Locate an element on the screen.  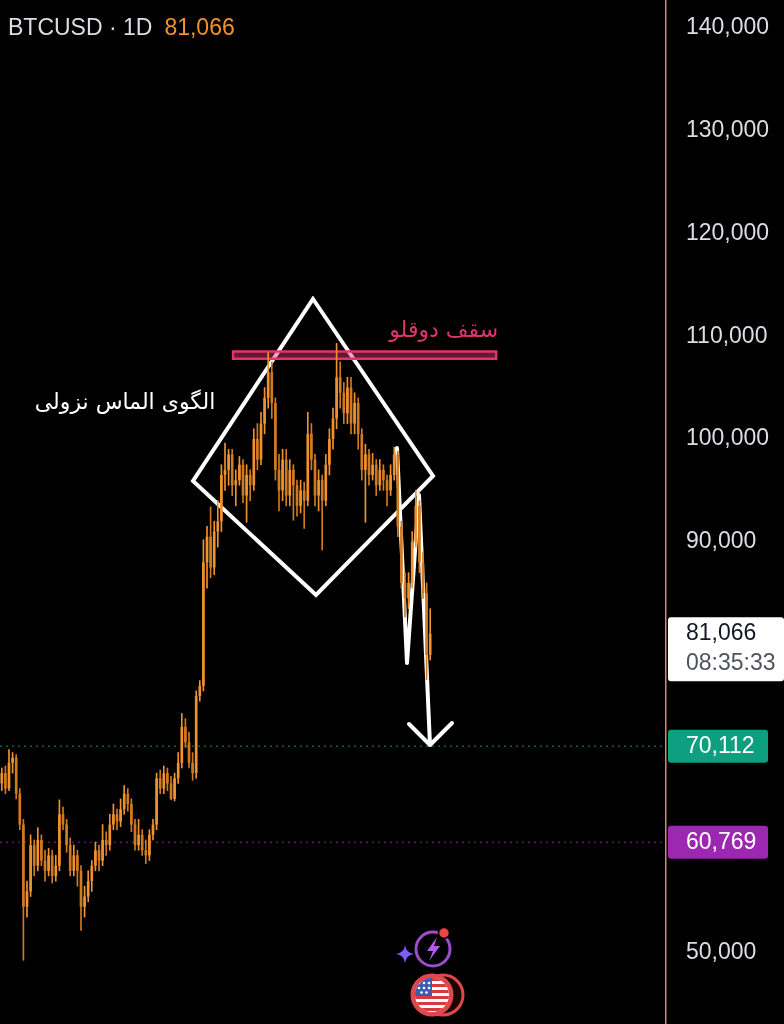
y-tick-label: 110,000 is located at coordinates (727, 334).